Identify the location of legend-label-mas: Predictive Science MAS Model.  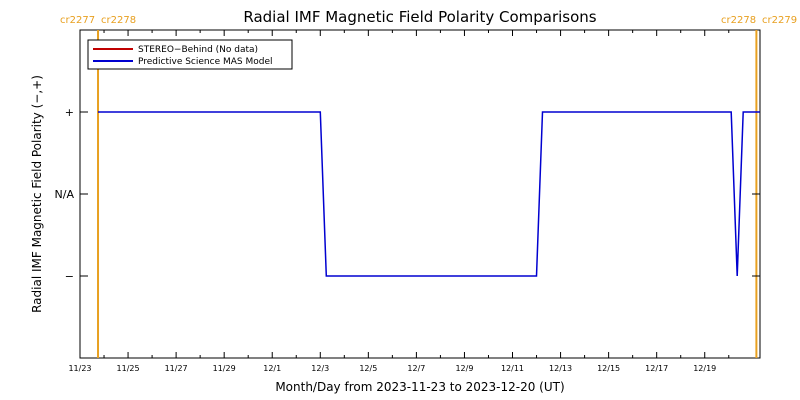
(205, 62).